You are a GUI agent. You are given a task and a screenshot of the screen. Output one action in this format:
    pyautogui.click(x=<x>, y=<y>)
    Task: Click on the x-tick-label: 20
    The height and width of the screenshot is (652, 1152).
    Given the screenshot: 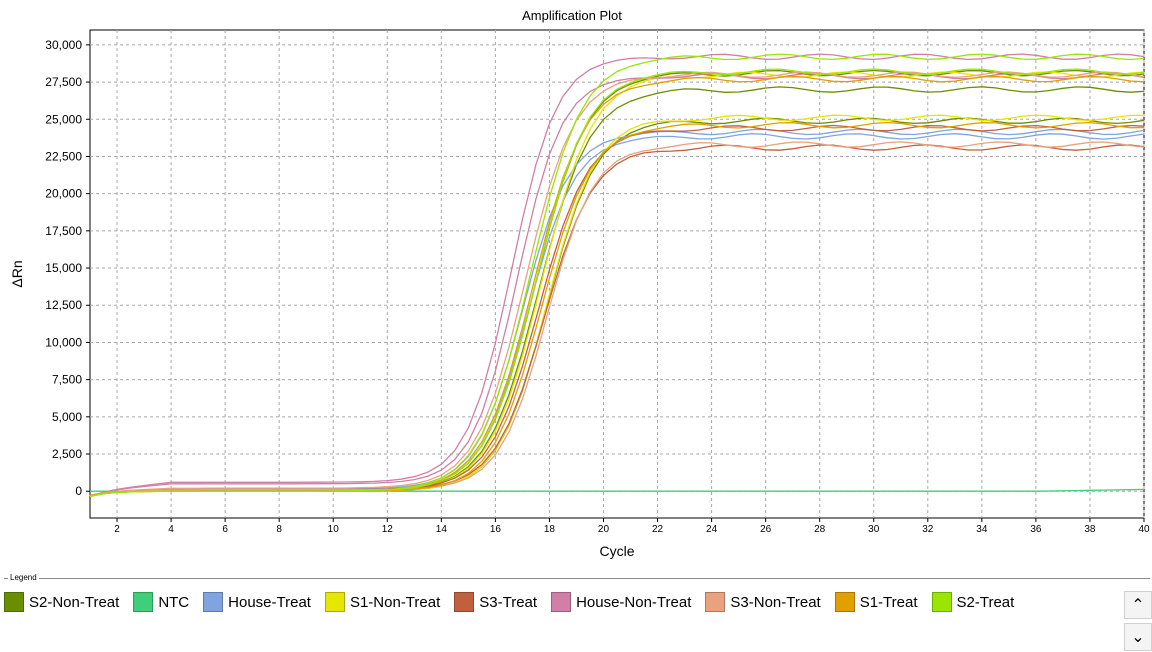 What is the action you would take?
    pyautogui.click(x=604, y=529)
    